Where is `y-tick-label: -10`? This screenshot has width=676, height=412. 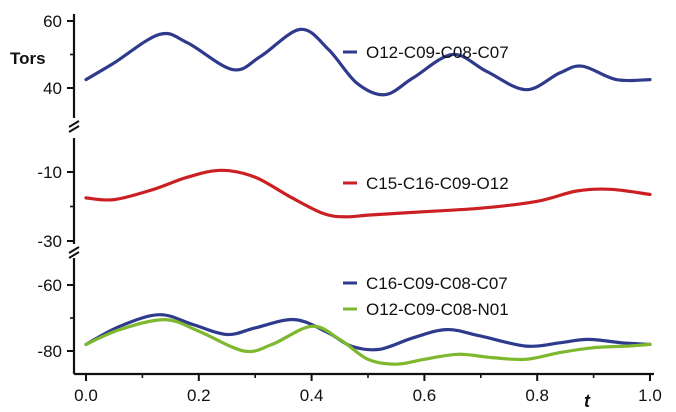
y-tick-label: -10 is located at coordinates (49, 172).